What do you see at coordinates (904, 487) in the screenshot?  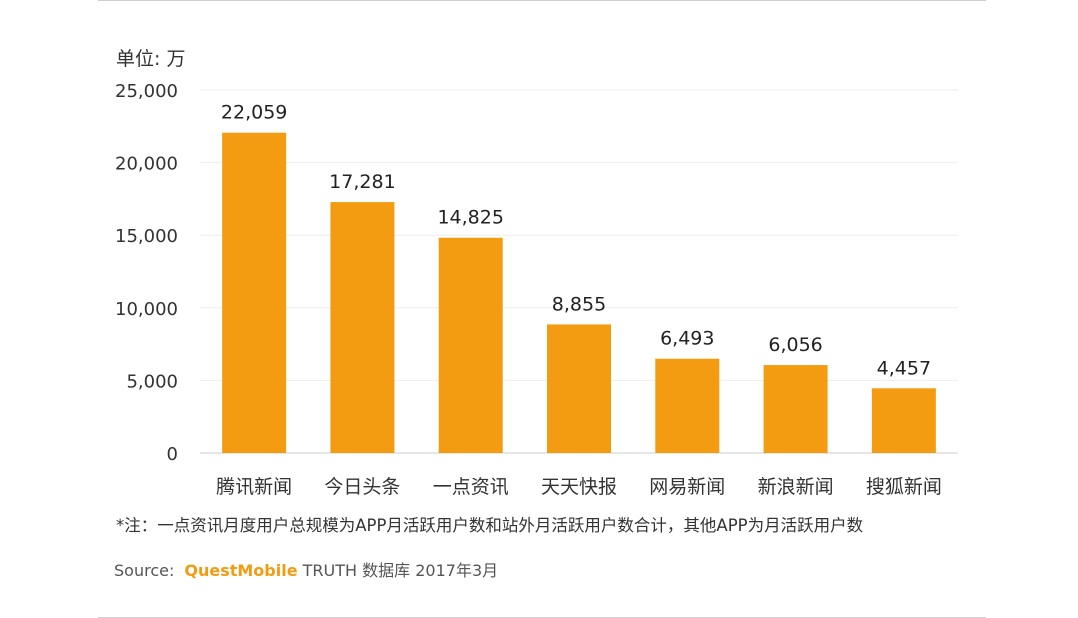 I see `x-category-label: 搜狐新闻` at bounding box center [904, 487].